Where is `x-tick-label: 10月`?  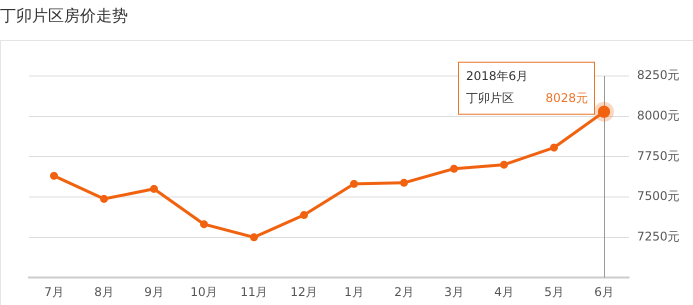 x-tick-label: 10月 is located at coordinates (204, 291).